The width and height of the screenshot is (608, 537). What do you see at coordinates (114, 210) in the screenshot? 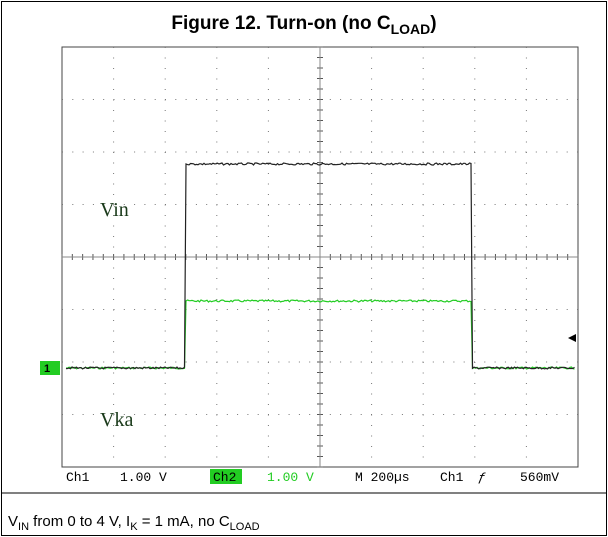
I see `trace-label: Vin` at bounding box center [114, 210].